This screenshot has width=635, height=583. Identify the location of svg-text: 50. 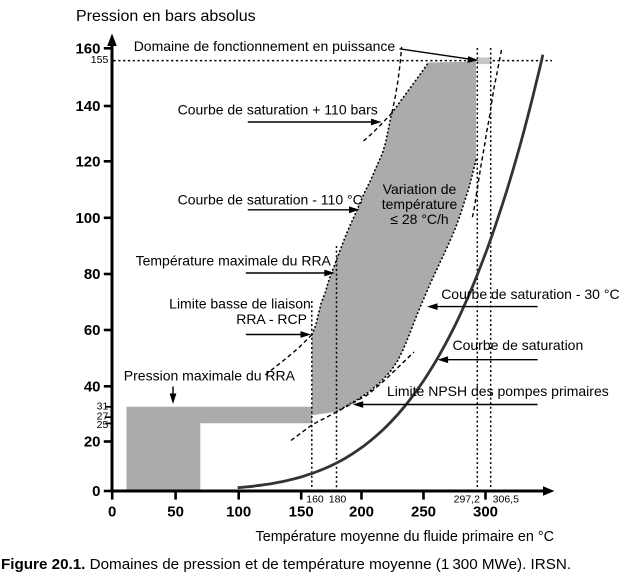
(175, 512).